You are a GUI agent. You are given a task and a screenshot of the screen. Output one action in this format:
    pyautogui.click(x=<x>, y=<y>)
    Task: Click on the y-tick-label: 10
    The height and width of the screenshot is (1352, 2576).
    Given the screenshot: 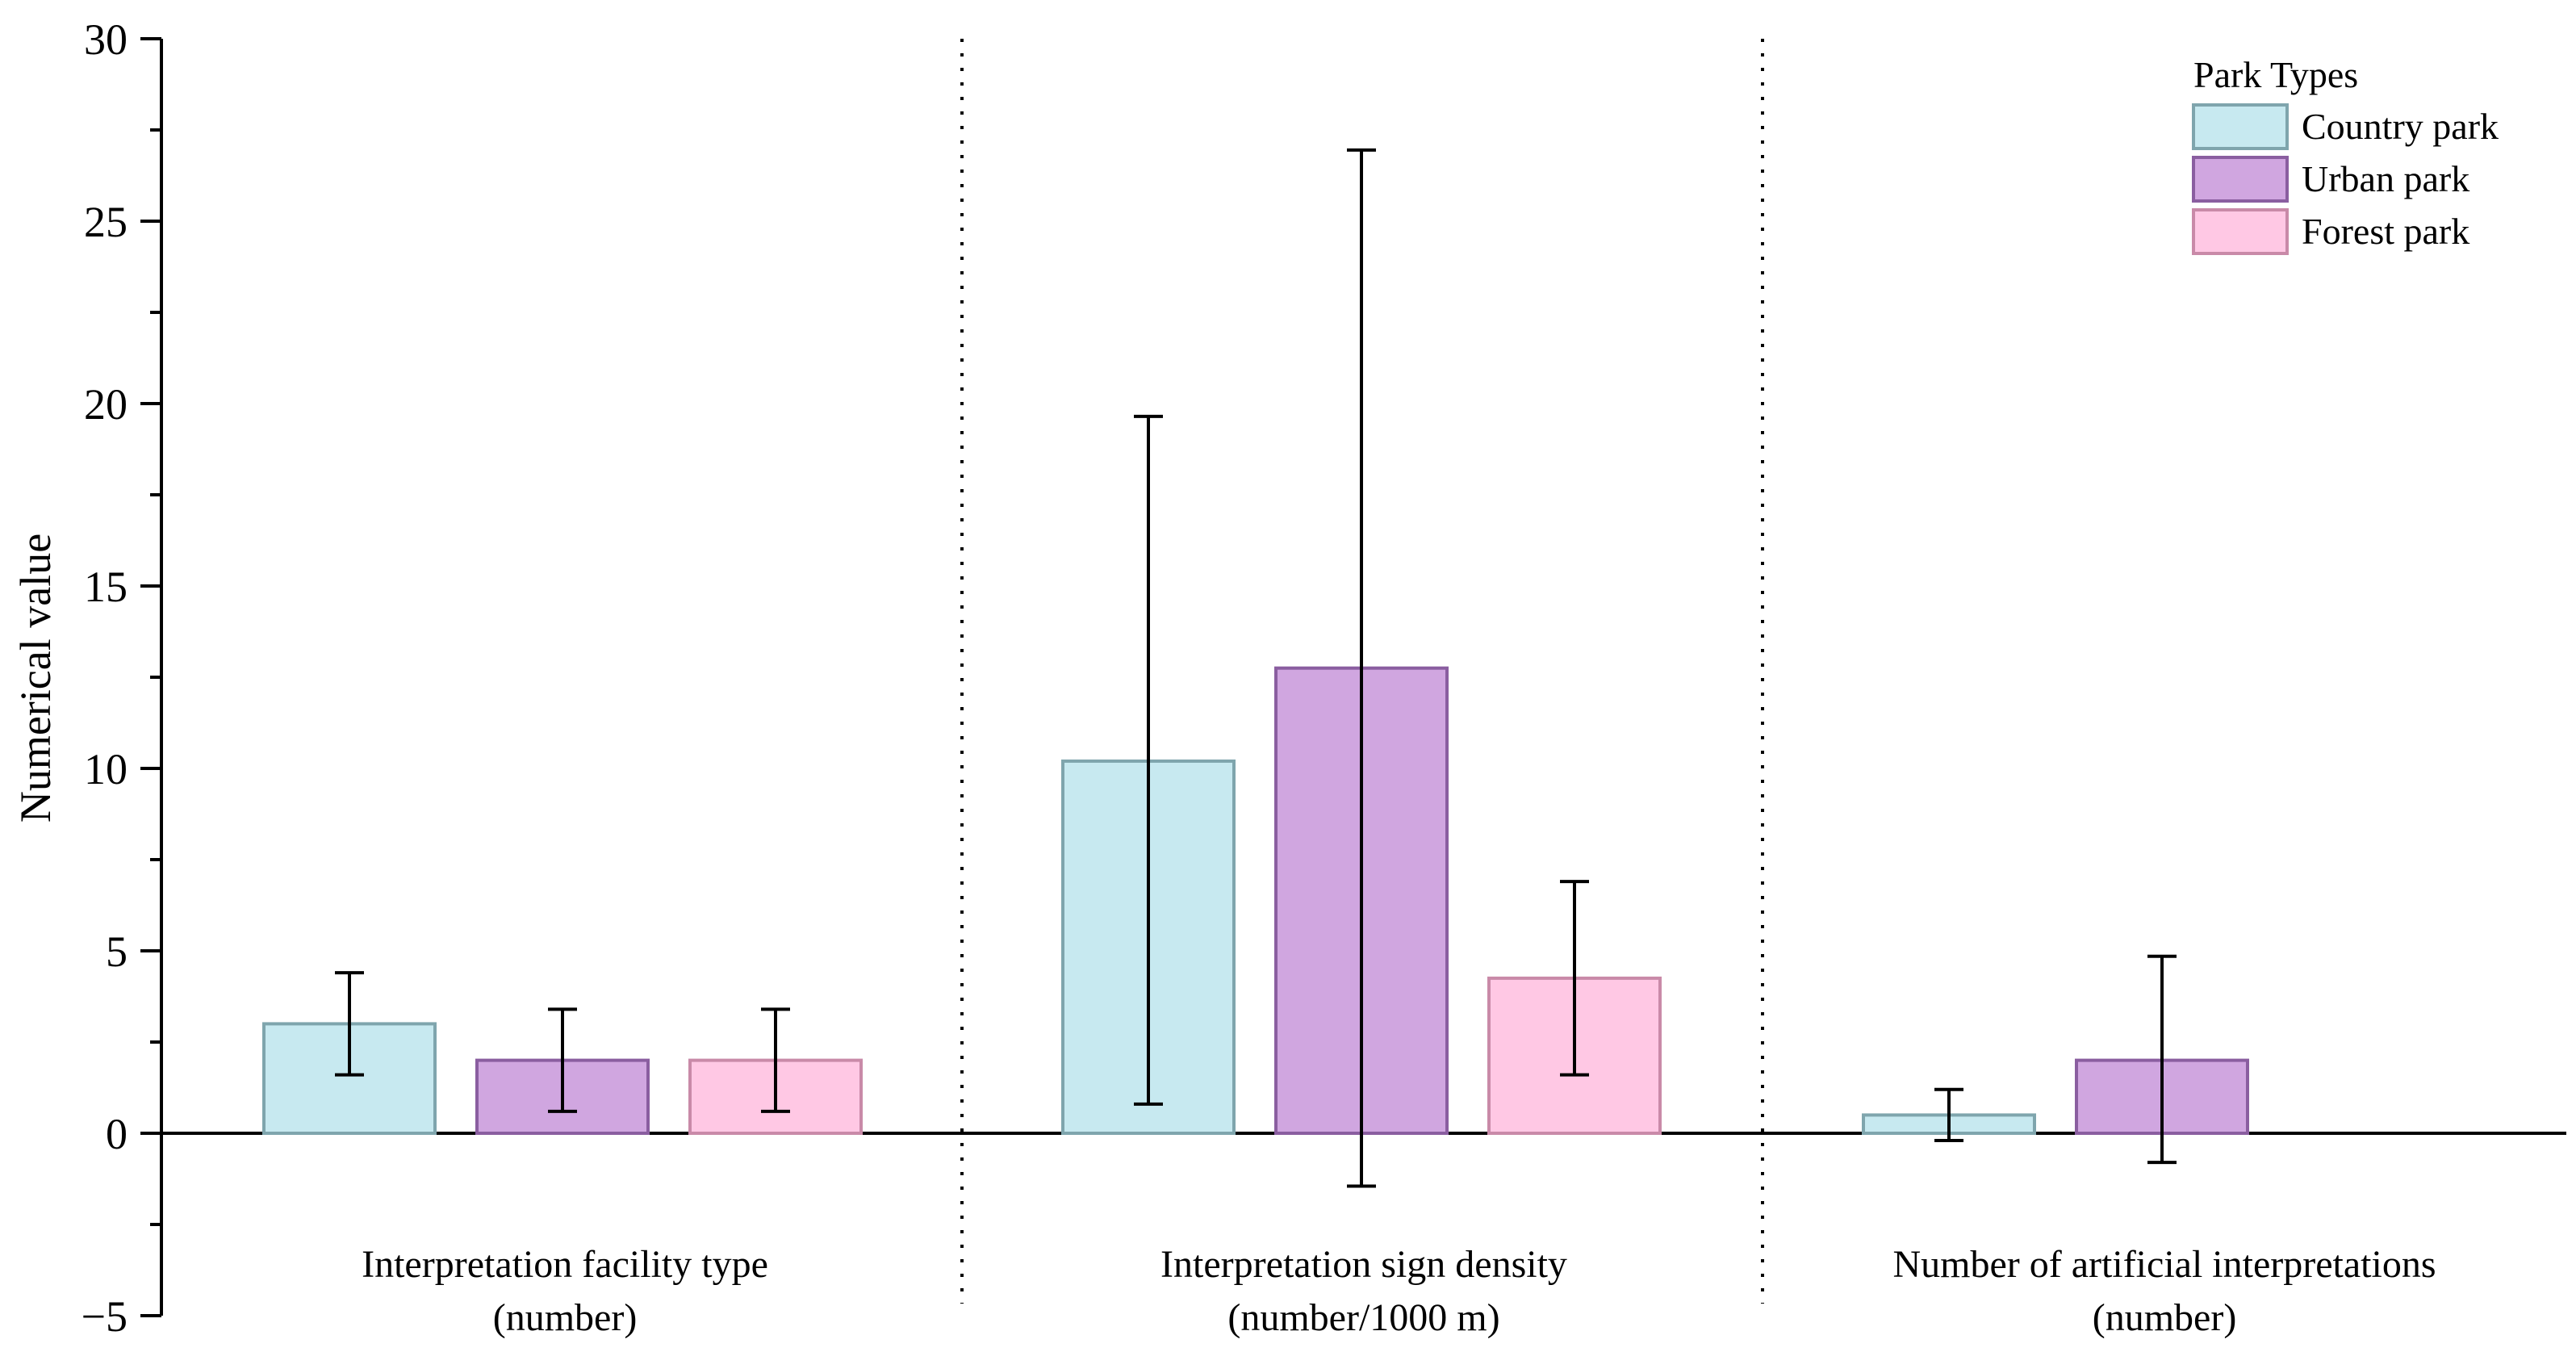 What is the action you would take?
    pyautogui.click(x=106, y=769)
    